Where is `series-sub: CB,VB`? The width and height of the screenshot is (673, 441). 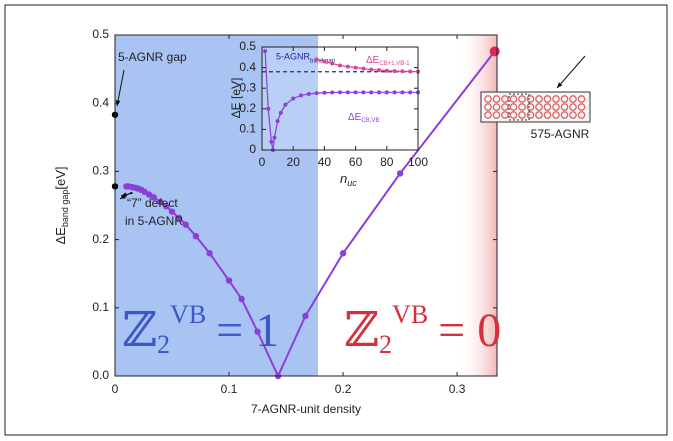
series-sub: CB,VB is located at coordinates (370, 121).